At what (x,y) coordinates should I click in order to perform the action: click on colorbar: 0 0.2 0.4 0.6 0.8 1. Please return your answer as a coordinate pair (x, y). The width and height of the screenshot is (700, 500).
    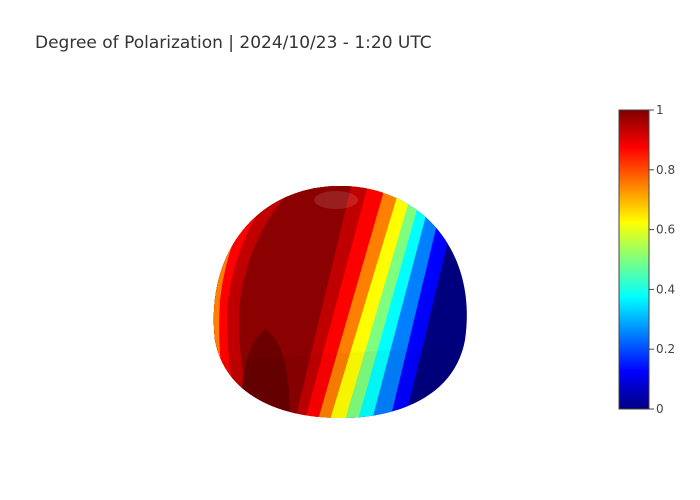
    Looking at the image, I should click on (646, 259).